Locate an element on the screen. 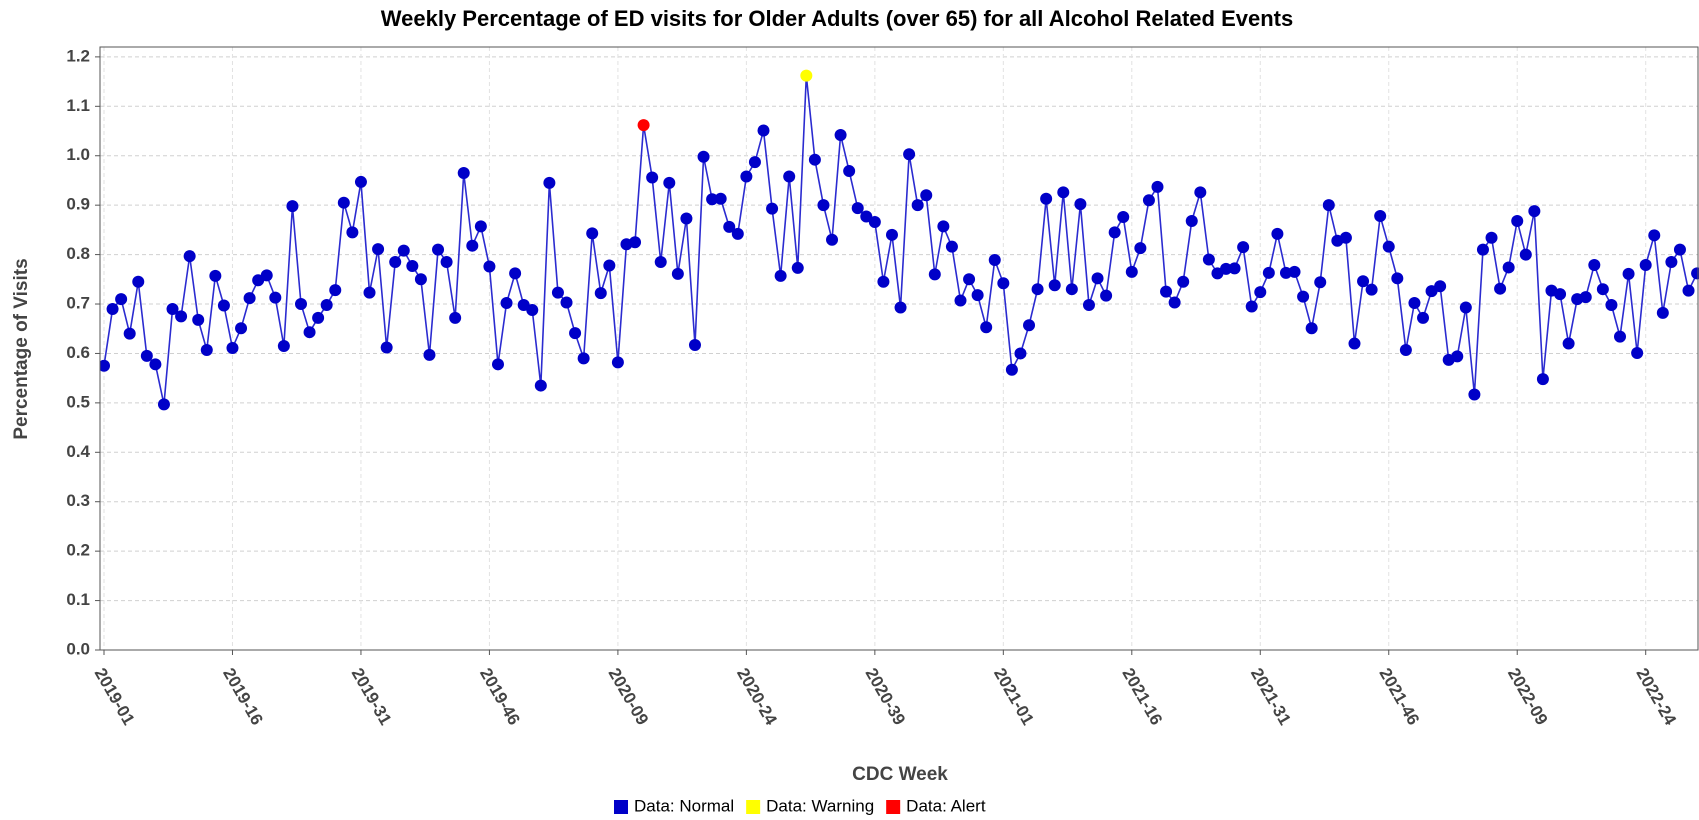 The image size is (1699, 820). y-tick-label: 0.2 is located at coordinates (78, 550).